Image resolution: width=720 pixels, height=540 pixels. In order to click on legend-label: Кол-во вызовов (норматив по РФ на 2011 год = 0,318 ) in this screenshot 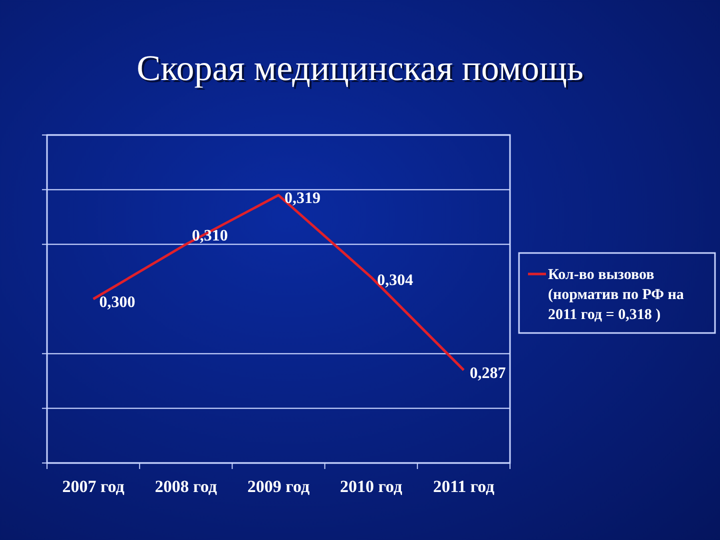, I will do `click(616, 295)`.